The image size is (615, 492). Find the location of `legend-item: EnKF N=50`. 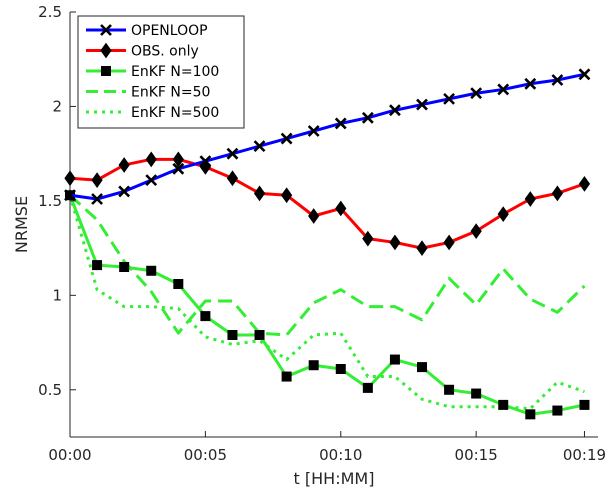

legend-item: EnKF N=50 is located at coordinates (148, 93).